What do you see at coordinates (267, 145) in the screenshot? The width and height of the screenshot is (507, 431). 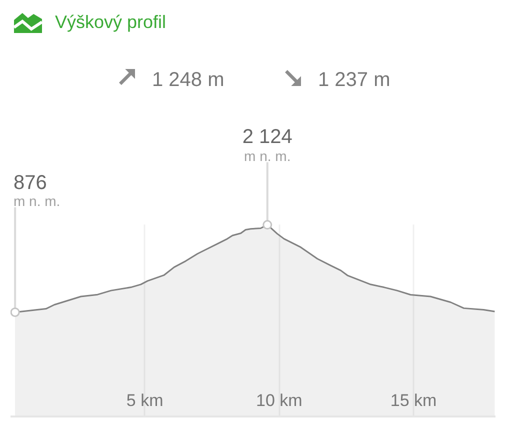 I see `annotation: 2 124 m n. m.` at bounding box center [267, 145].